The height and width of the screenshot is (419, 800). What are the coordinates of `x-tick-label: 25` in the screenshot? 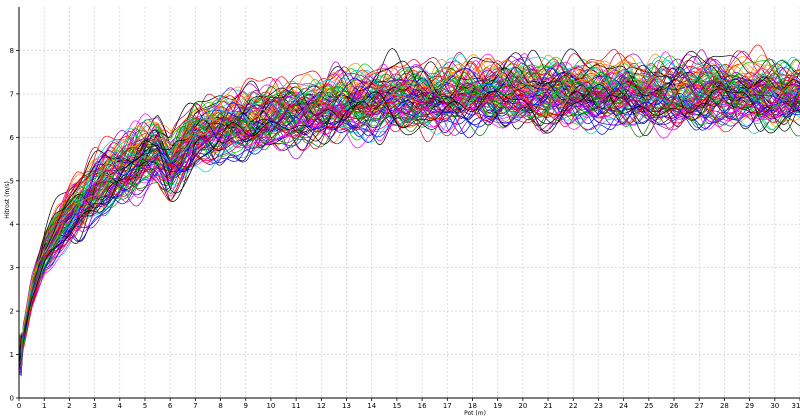 It's located at (648, 406).